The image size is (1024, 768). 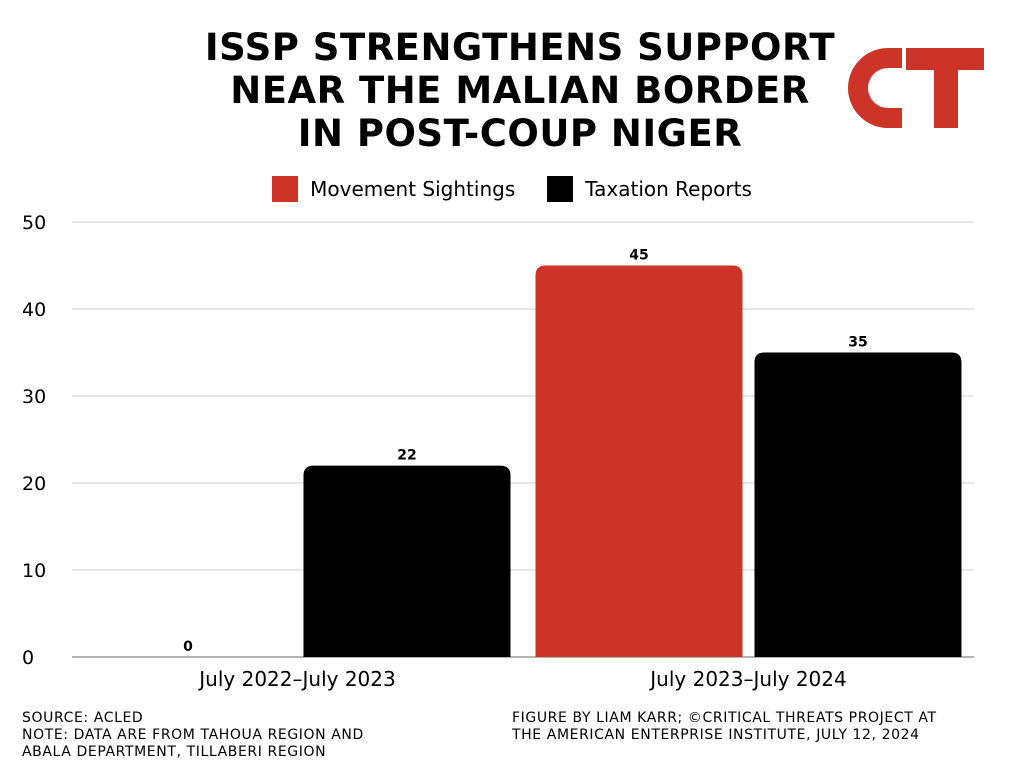 What do you see at coordinates (174, 752) in the screenshot?
I see `footer-source-line-3: ABALA DEPARTMENT, TILLABERI REGION` at bounding box center [174, 752].